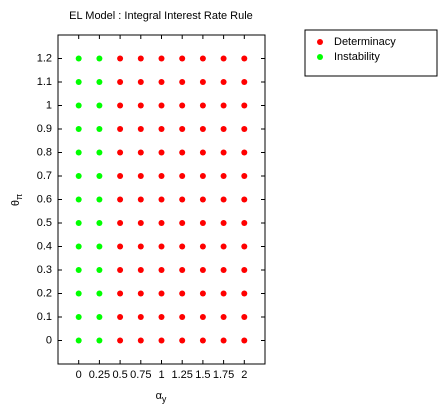  Describe the element at coordinates (223, 375) in the screenshot. I see `x-tick-label: 1.75` at that location.